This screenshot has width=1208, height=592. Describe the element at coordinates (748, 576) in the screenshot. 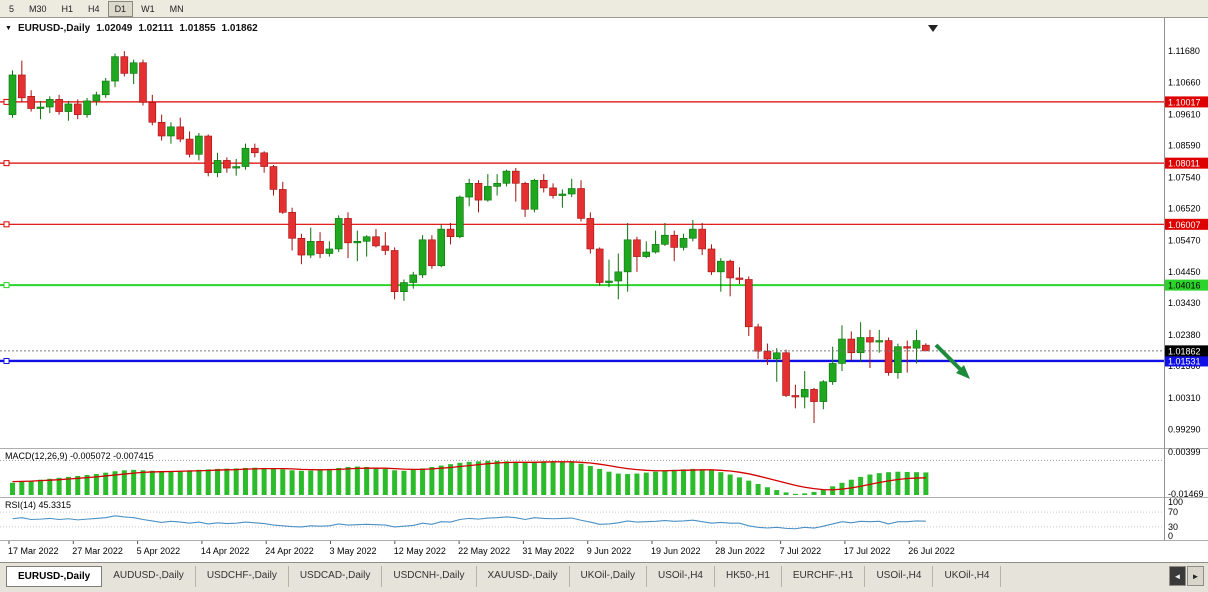

I see `tab-hk50-h1: HK50-,H1` at that location.